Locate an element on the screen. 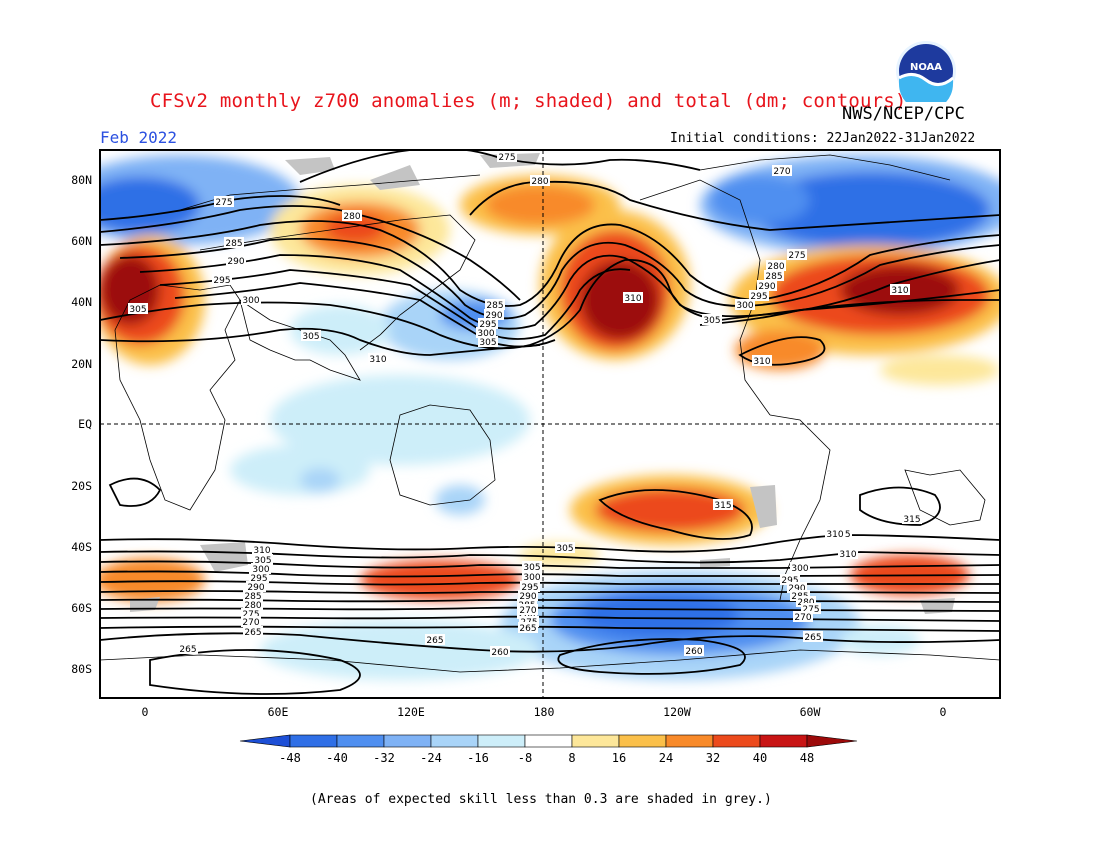  colorbar-tick-label: -16 is located at coordinates (478, 758).